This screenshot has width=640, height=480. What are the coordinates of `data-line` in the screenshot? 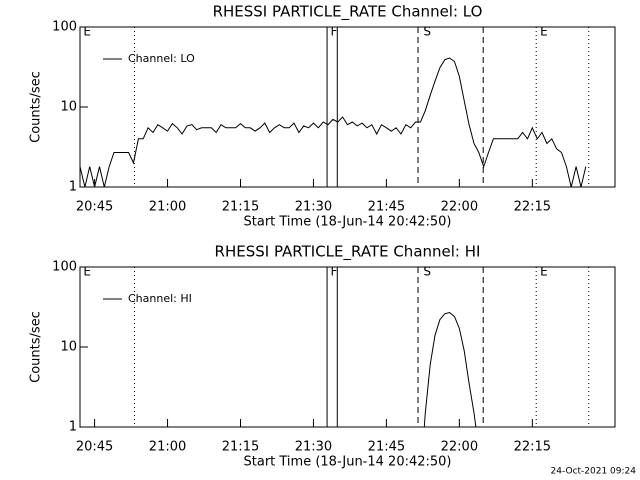 It's located at (450, 369).